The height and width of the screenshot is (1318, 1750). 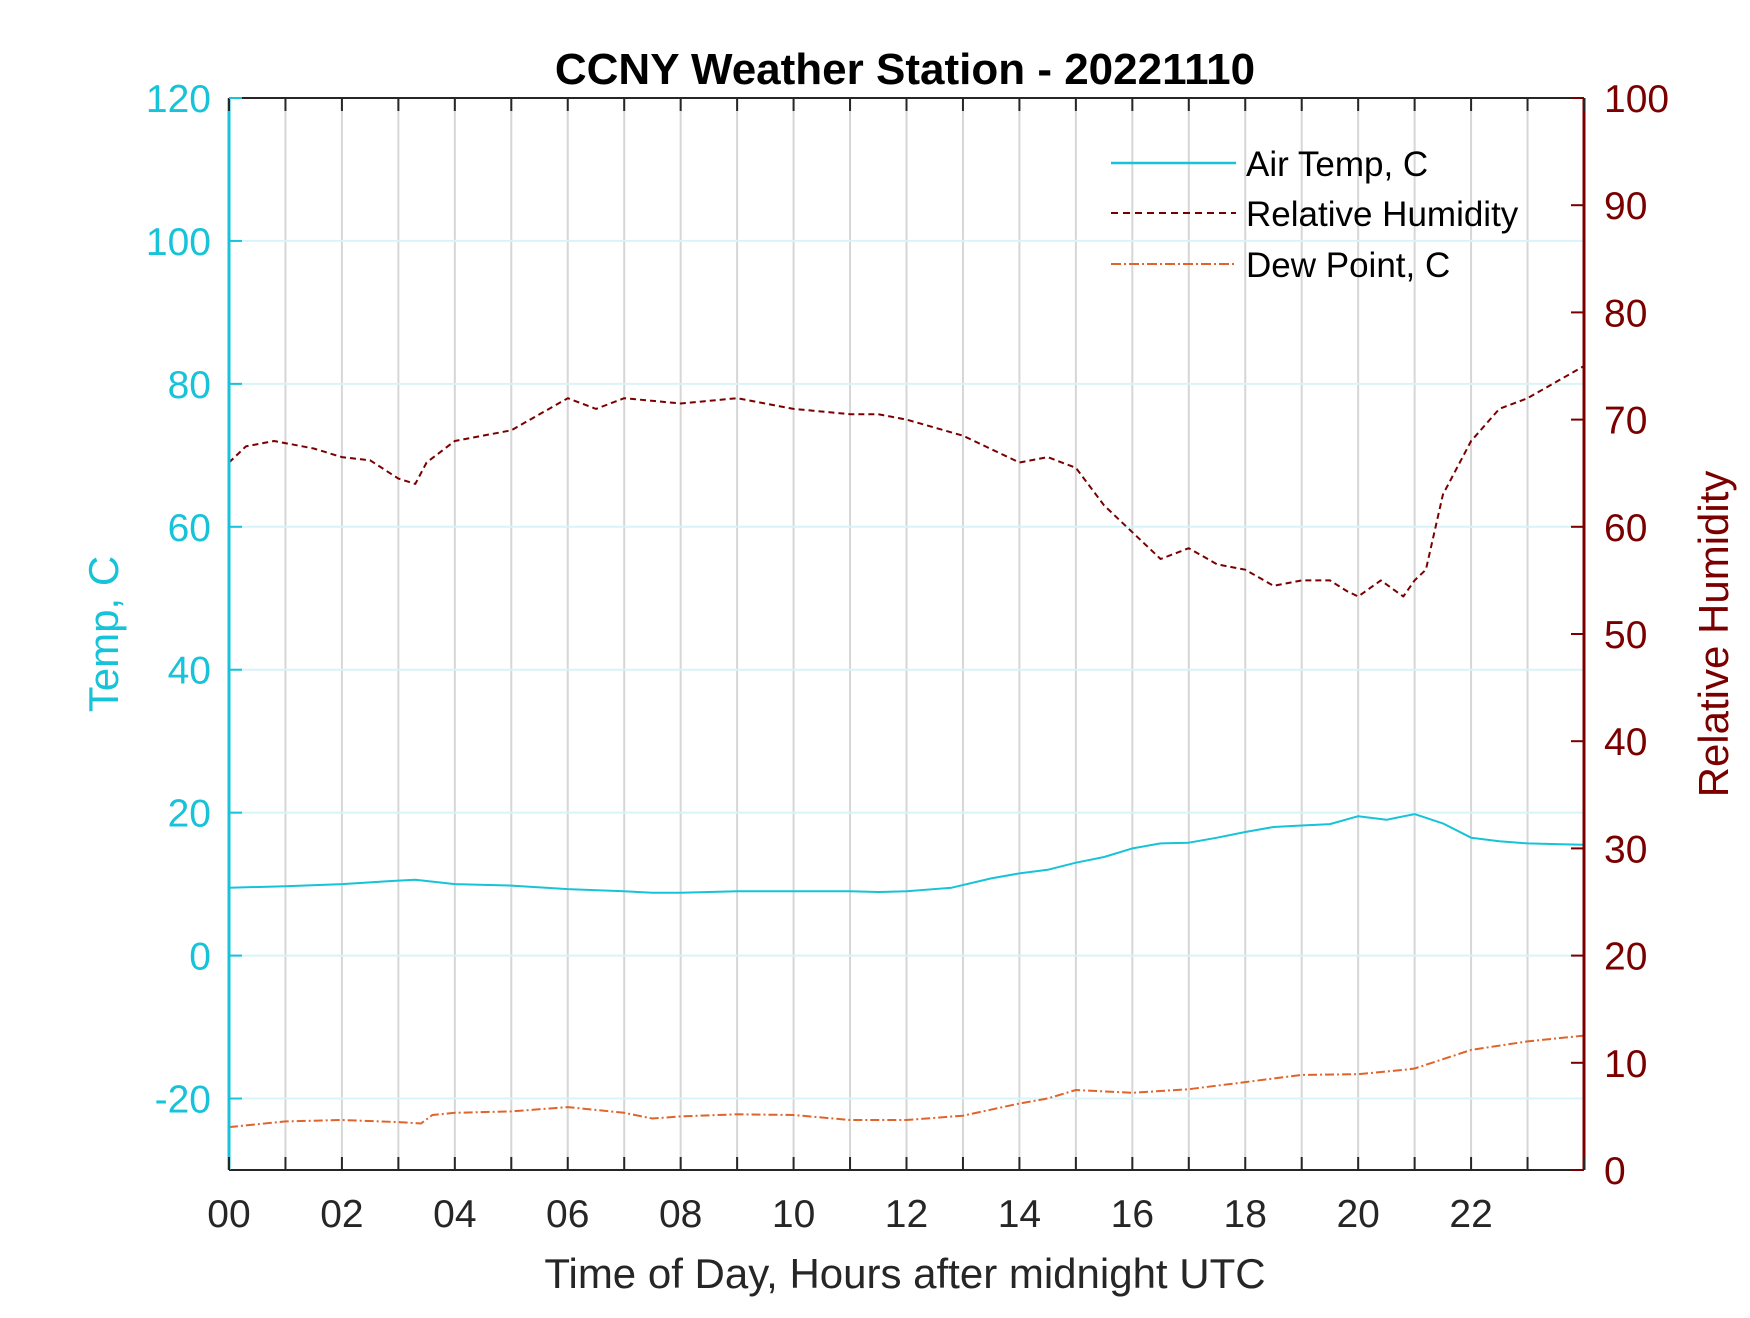 What do you see at coordinates (200, 957) in the screenshot?
I see `y-left-tick-label: 0` at bounding box center [200, 957].